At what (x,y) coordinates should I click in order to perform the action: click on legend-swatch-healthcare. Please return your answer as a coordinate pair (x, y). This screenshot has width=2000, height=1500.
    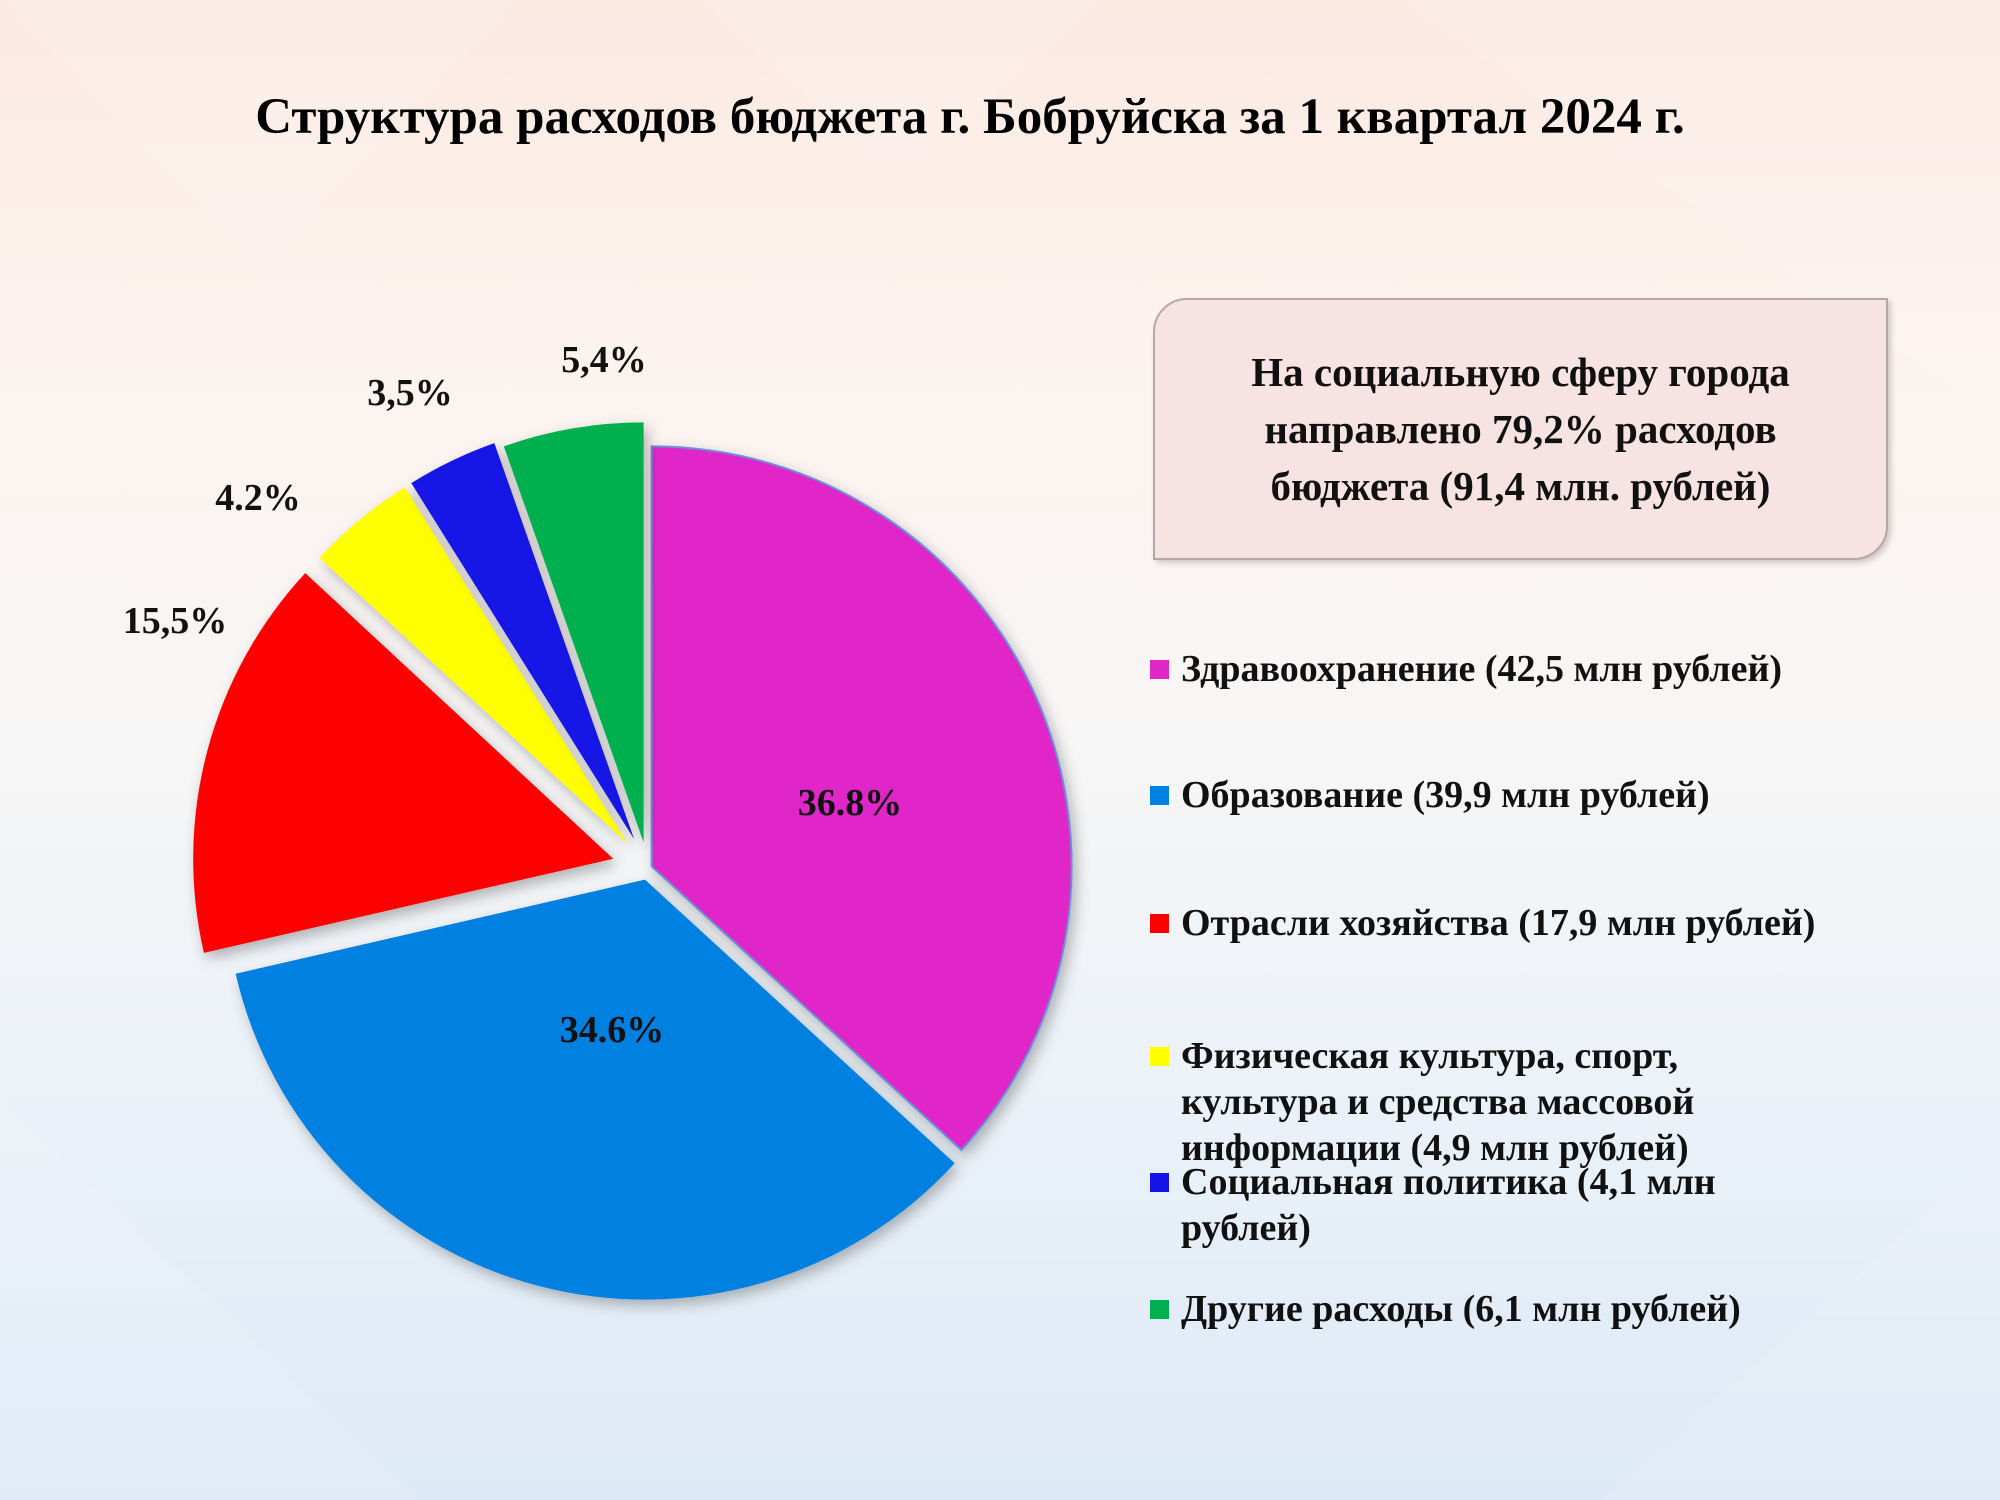
    Looking at the image, I should click on (1159, 669).